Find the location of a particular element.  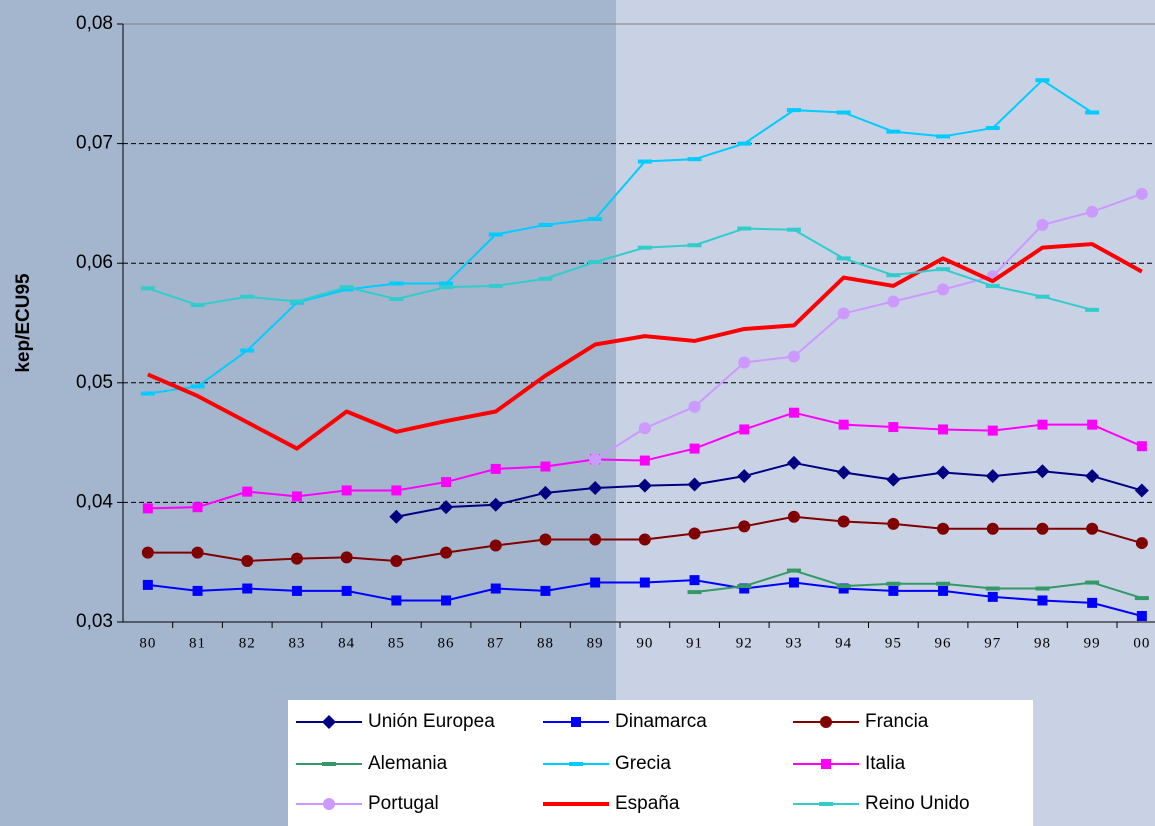

x-tick-label: 82 is located at coordinates (247, 643).